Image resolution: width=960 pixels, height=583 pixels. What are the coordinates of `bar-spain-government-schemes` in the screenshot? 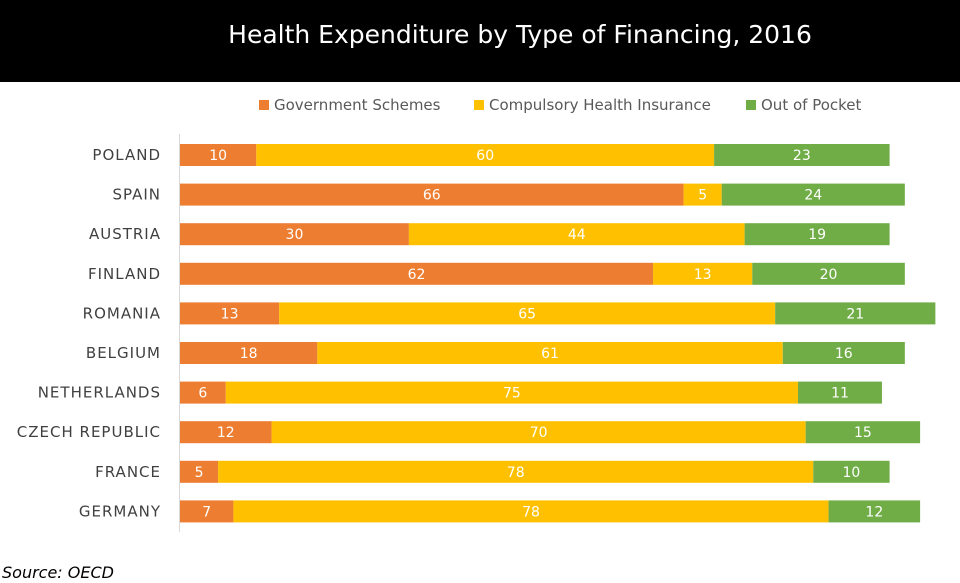 It's located at (432, 194).